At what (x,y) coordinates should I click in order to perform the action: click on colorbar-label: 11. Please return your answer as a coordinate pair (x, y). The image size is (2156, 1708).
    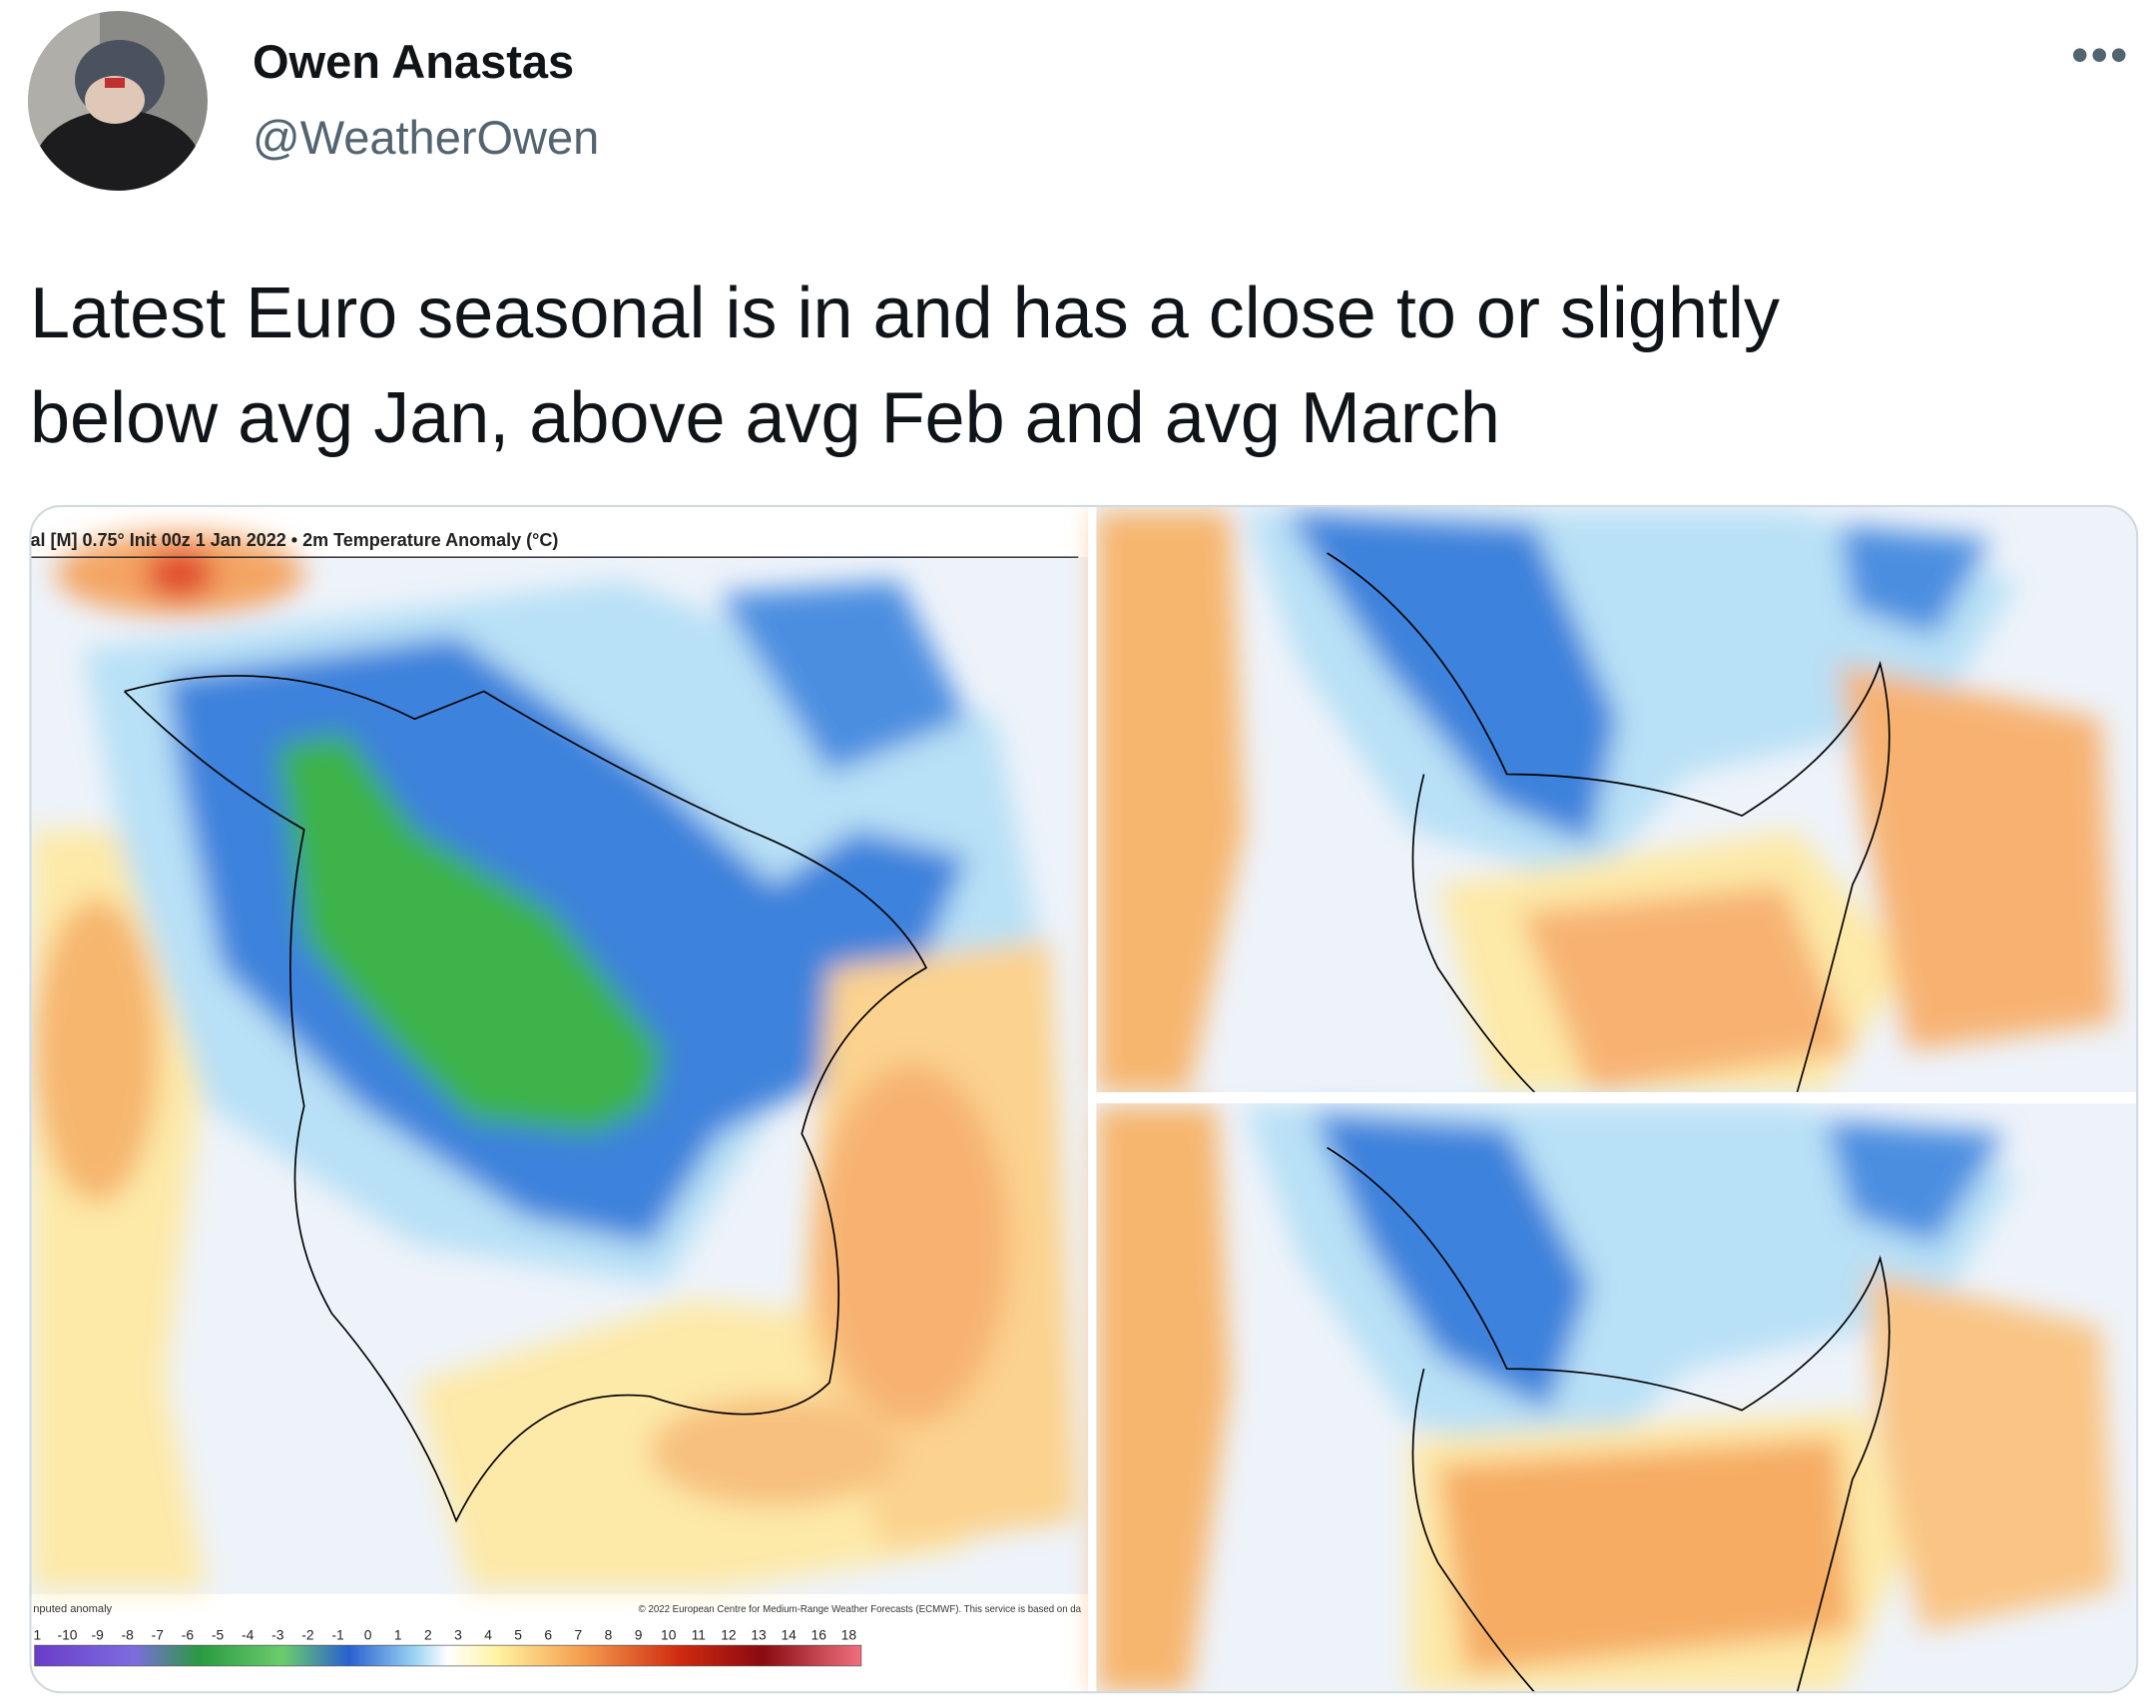
    Looking at the image, I should click on (699, 1635).